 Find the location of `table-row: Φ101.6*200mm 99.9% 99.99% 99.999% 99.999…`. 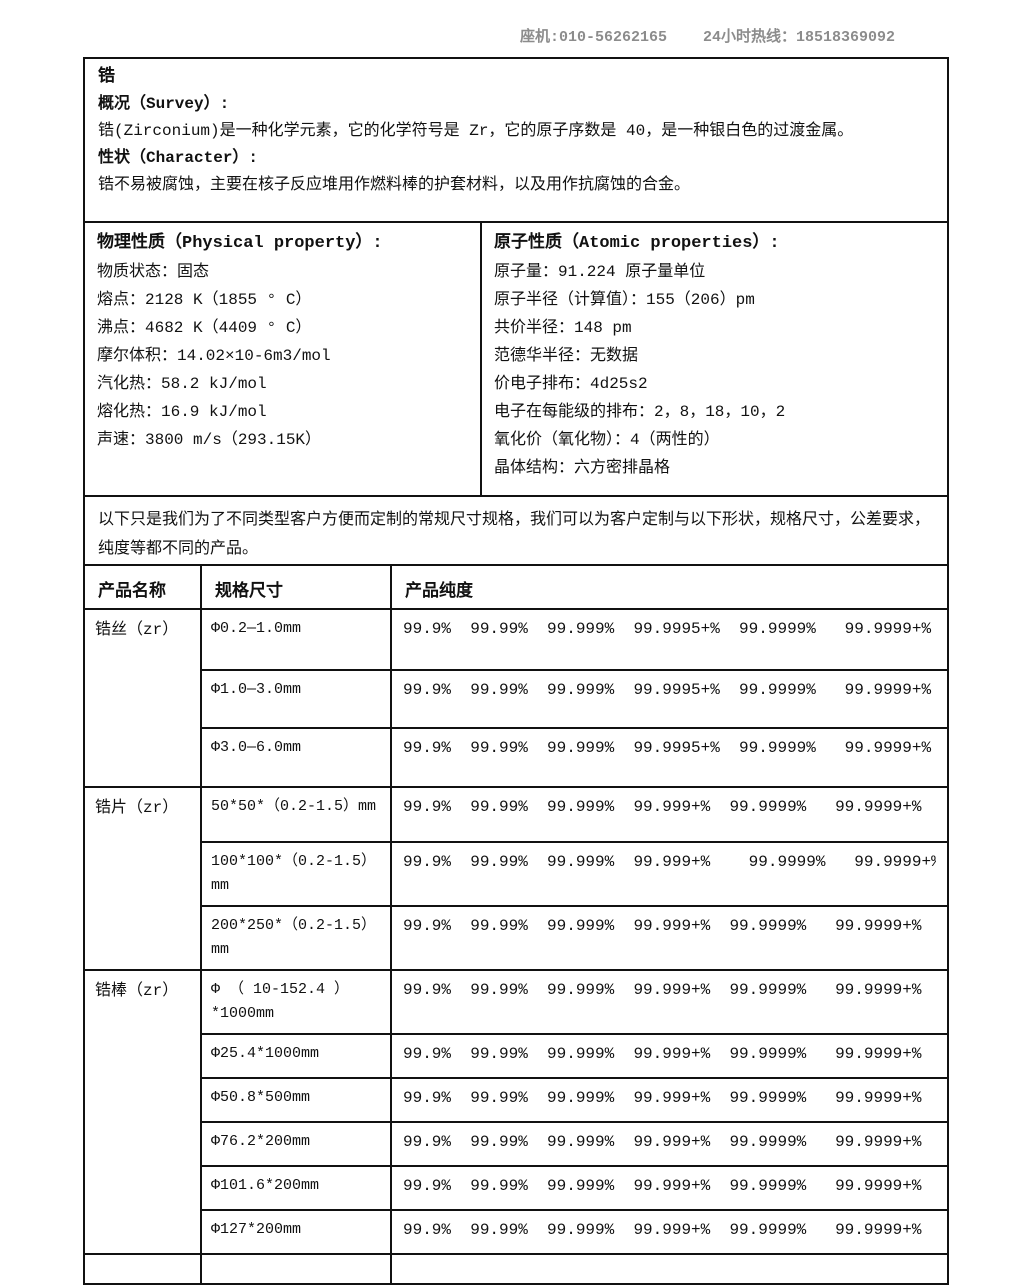

table-row: Φ101.6*200mm 99.9% 99.99% 99.999% 99.999… is located at coordinates (516, 1188).